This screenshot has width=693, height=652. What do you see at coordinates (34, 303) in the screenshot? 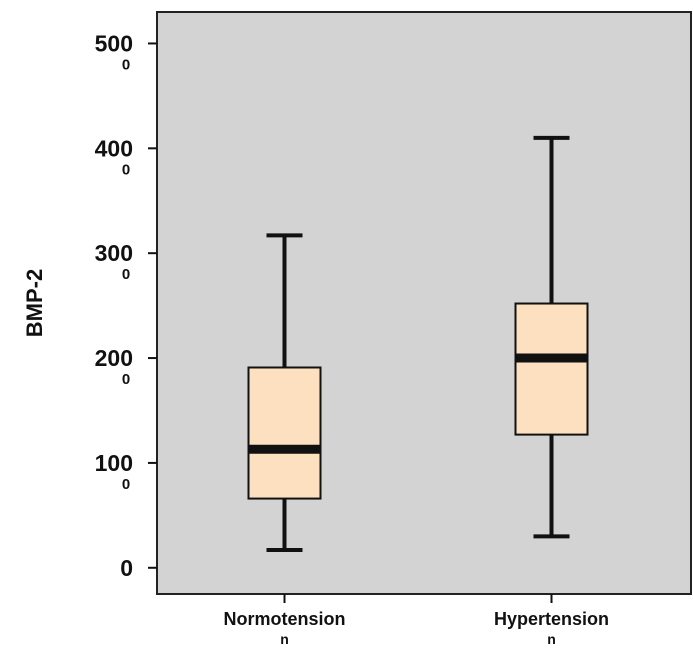
I see `y-axis-label: BMP-2` at bounding box center [34, 303].